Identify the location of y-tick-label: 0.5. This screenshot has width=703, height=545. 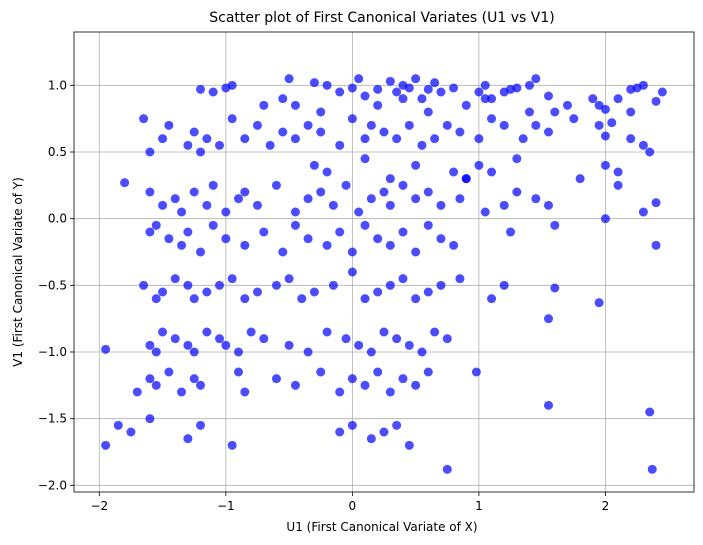
(57, 152).